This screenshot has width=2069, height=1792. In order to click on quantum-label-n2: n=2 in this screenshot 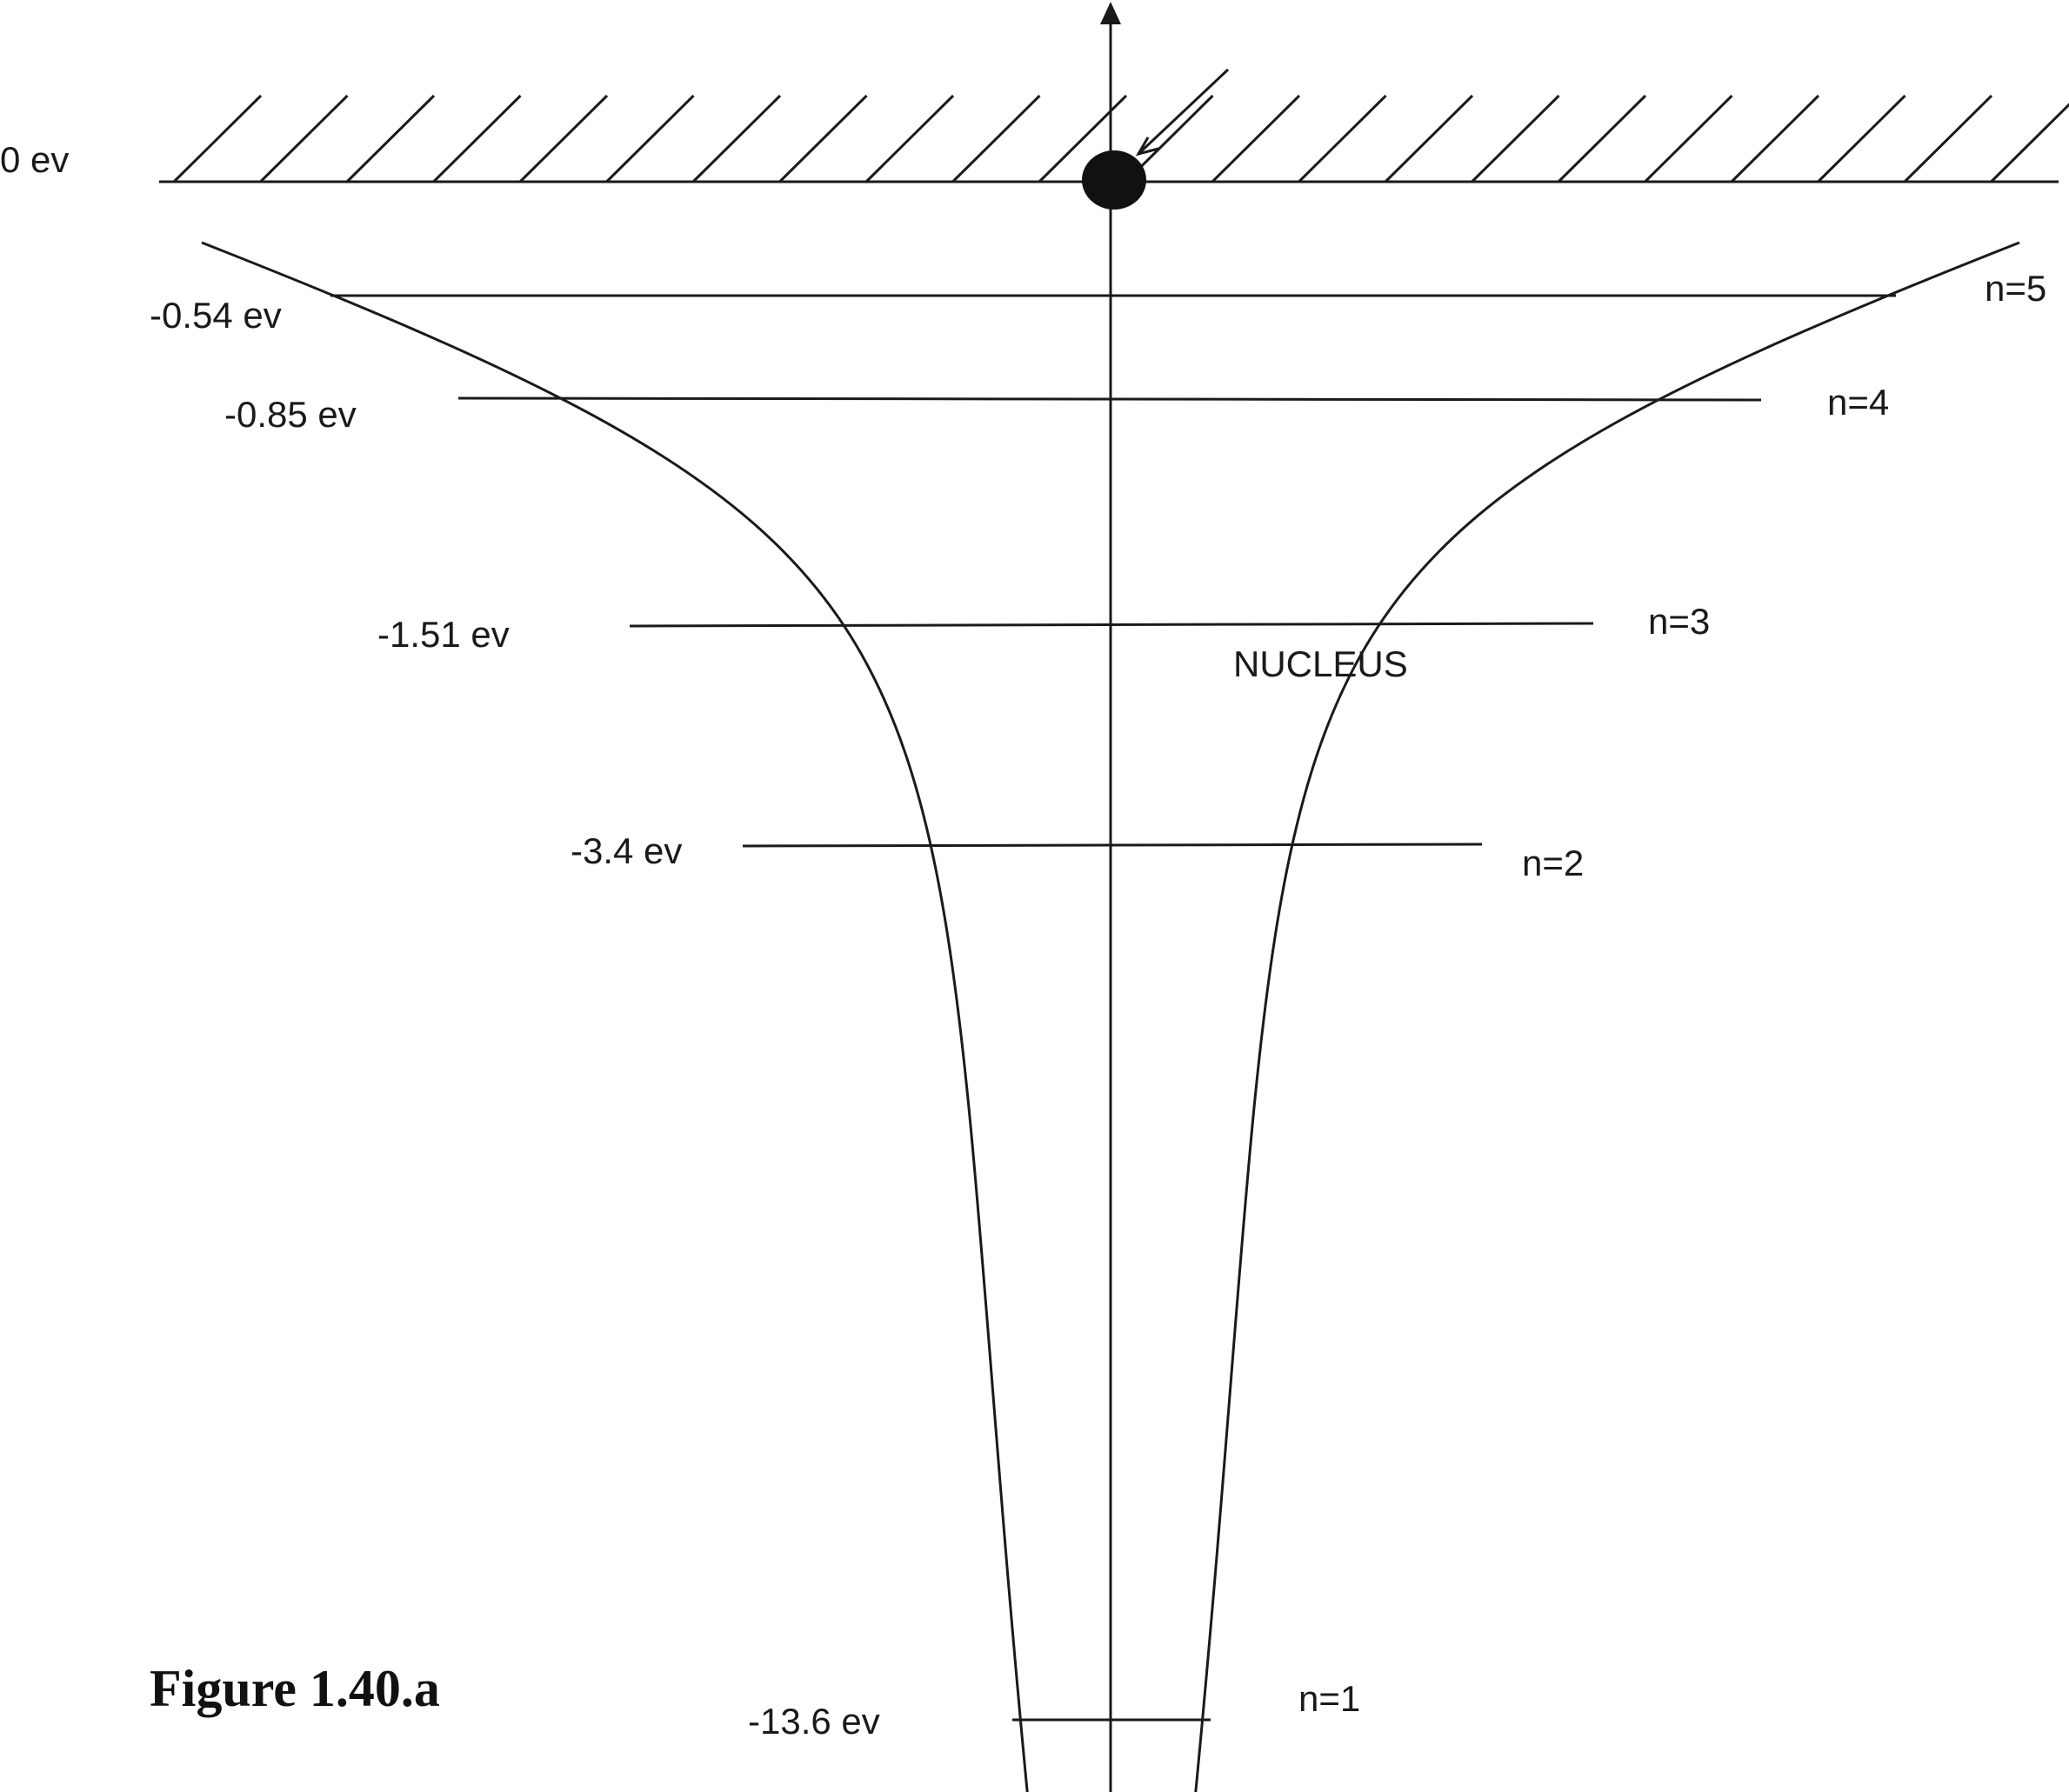, I will do `click(1553, 863)`.